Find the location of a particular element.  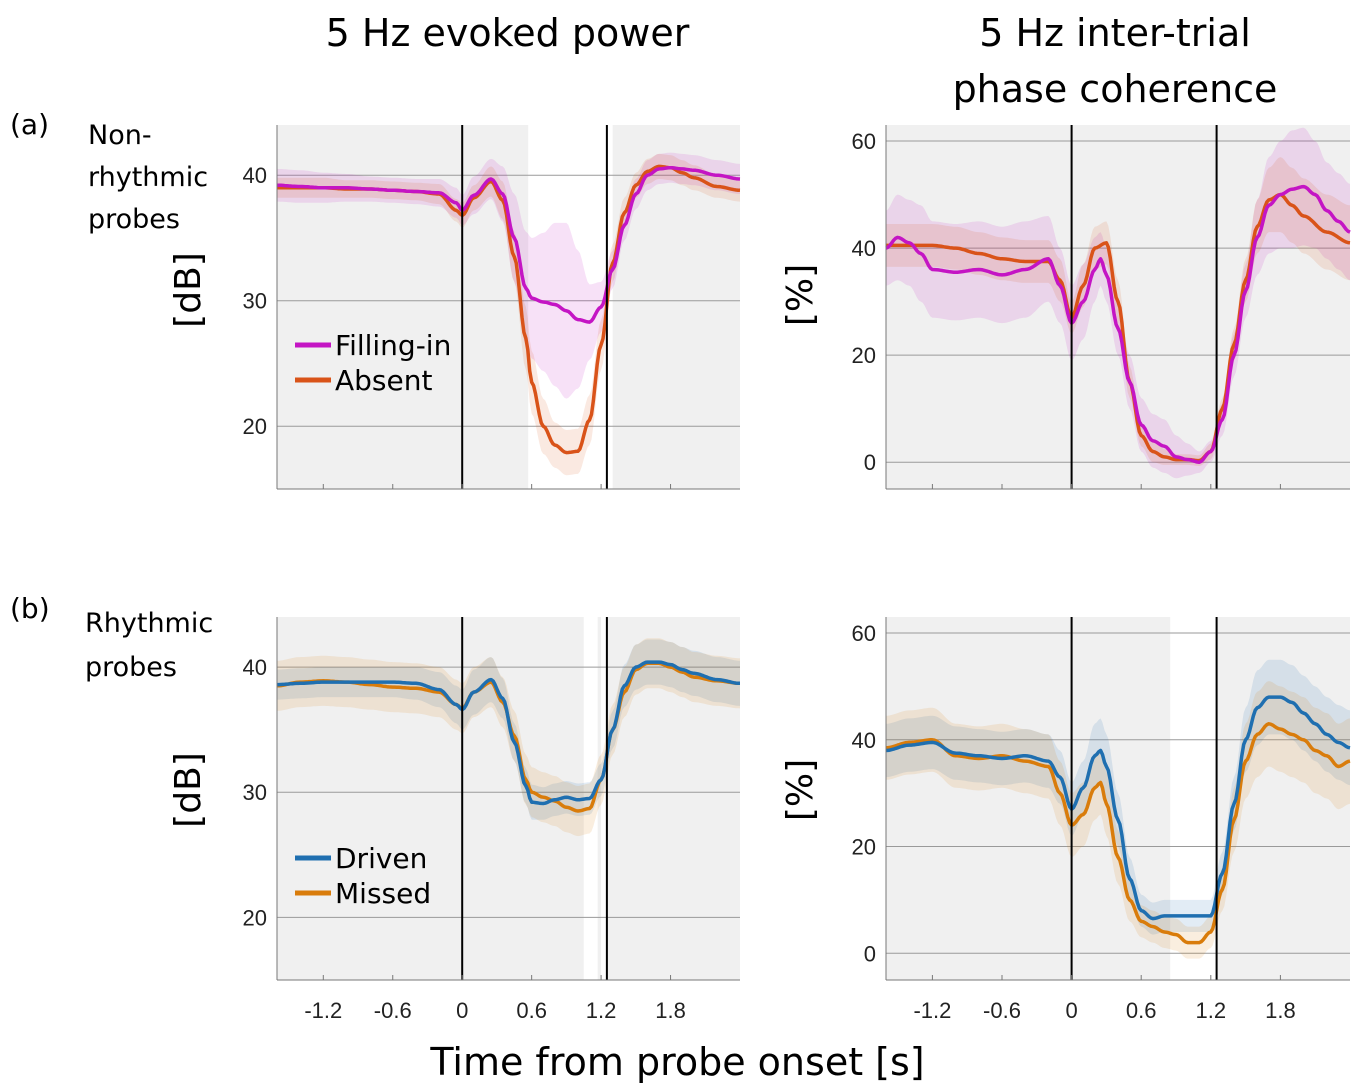

legend-entry-driven: Driven is located at coordinates (381, 858).